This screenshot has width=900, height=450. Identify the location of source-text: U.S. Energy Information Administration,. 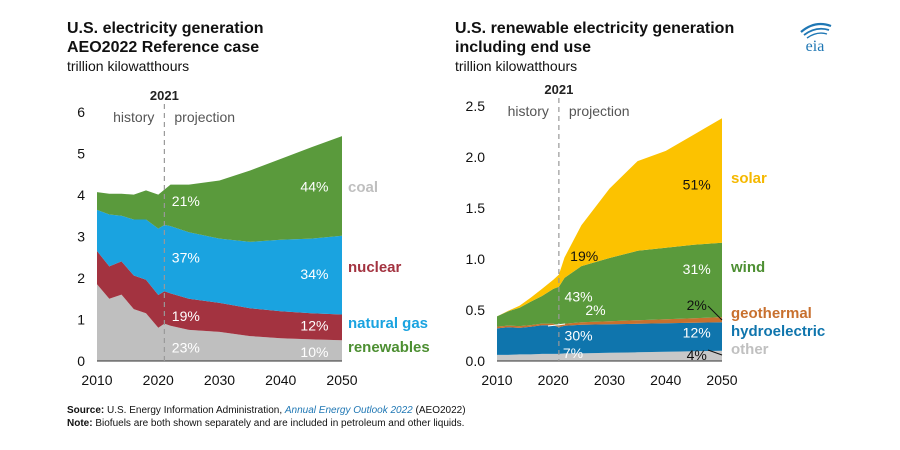
(195, 410).